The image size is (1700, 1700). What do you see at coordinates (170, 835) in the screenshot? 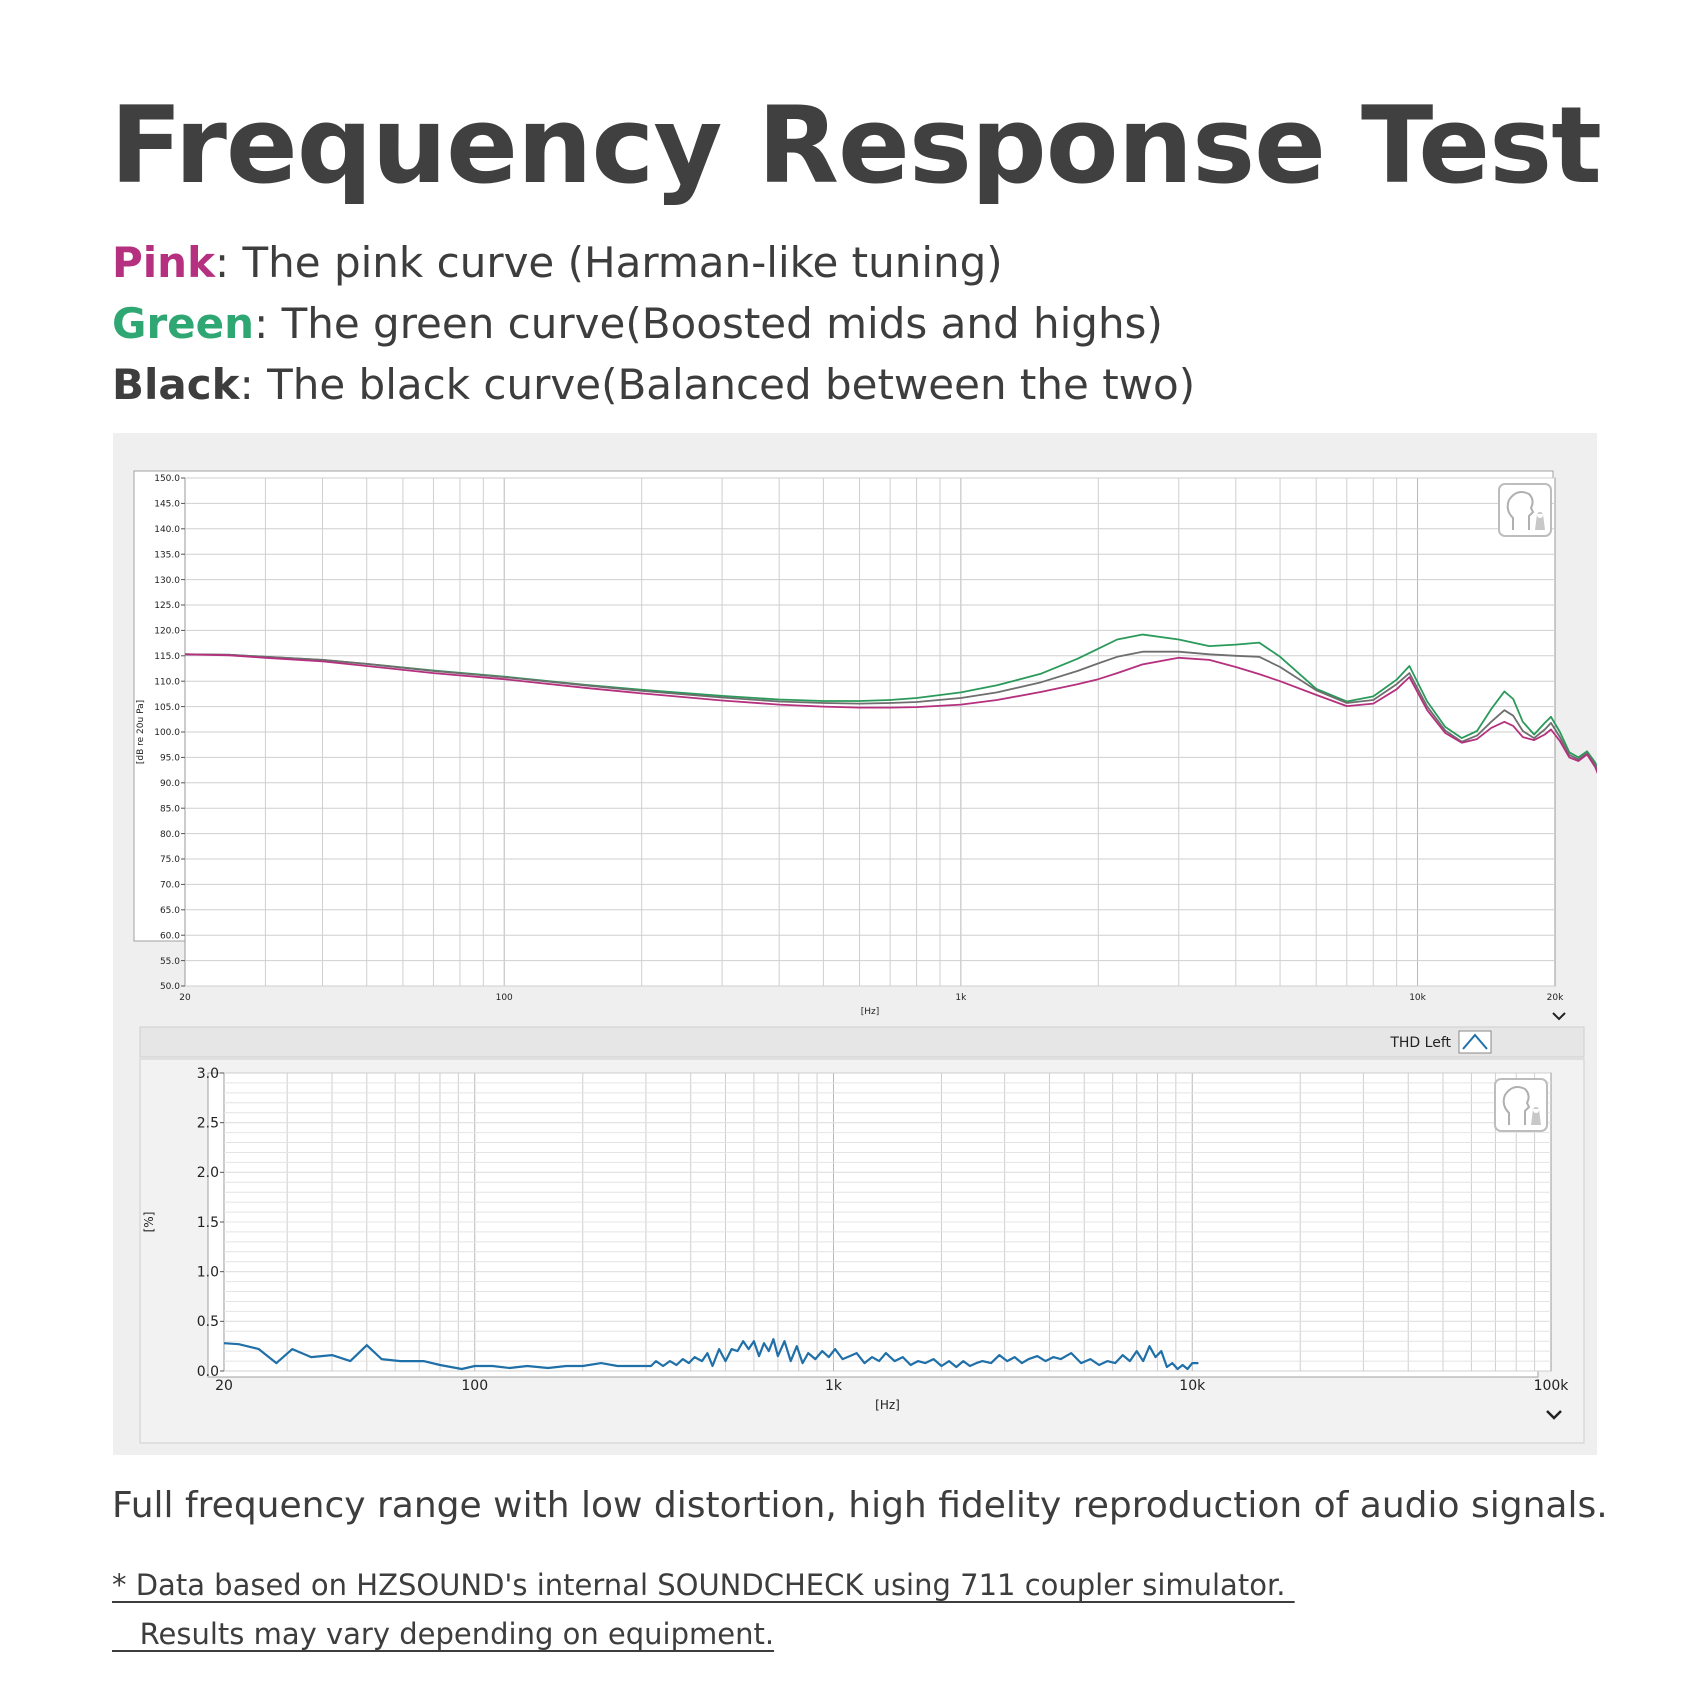
I see `y-tick-label: 80.0` at bounding box center [170, 835].